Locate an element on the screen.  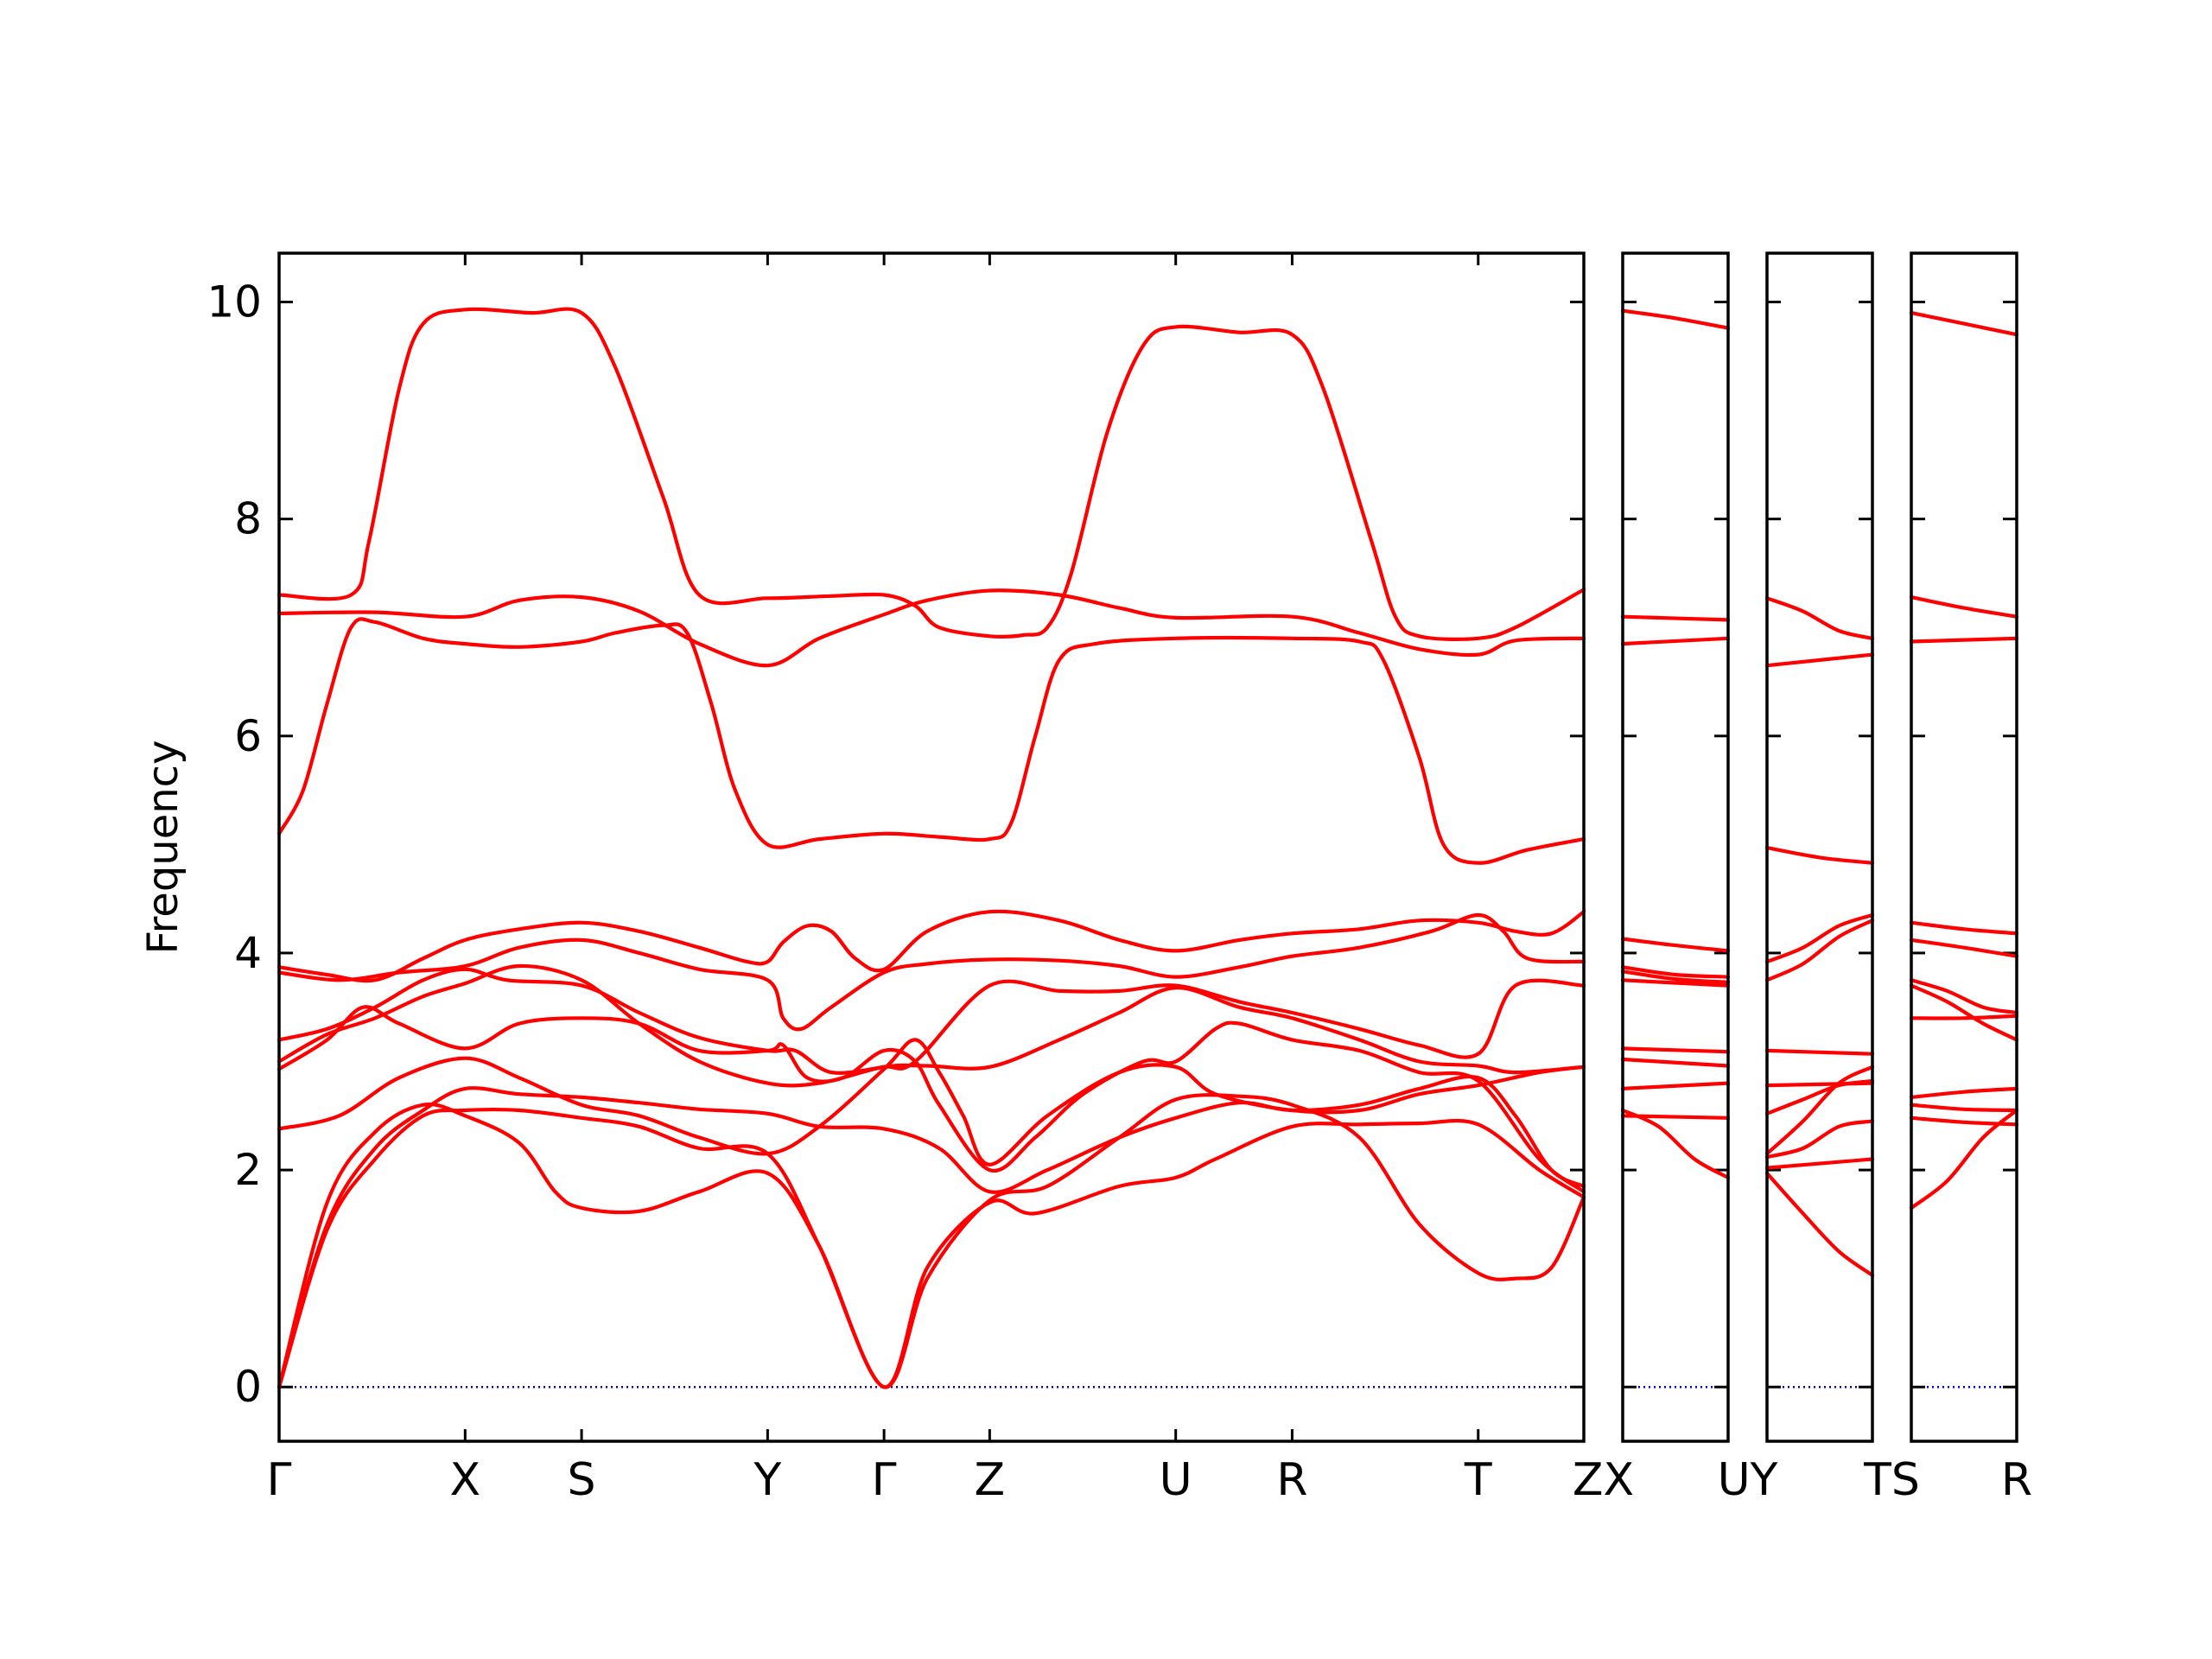
x-tick-label: T is located at coordinates (1478, 1480).